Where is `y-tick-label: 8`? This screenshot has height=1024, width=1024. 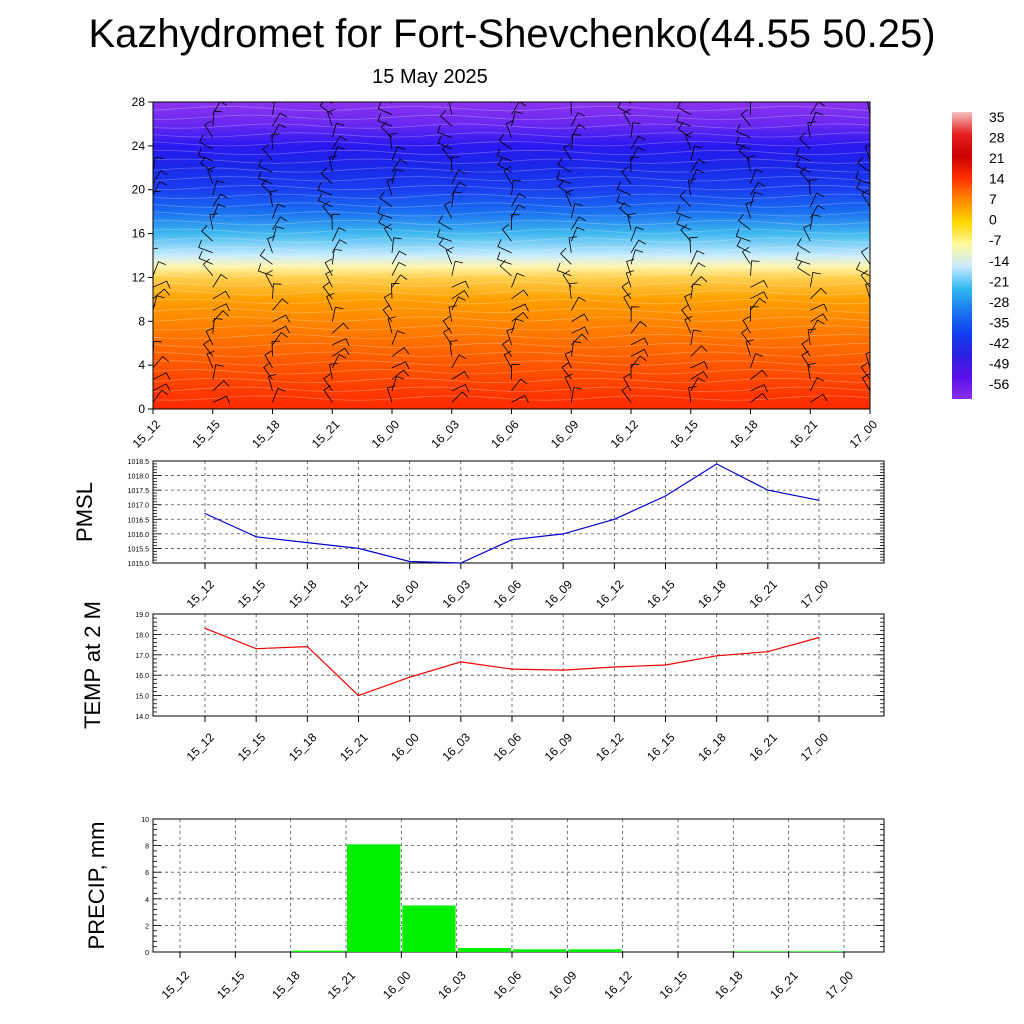
y-tick-label: 8 is located at coordinates (141, 321).